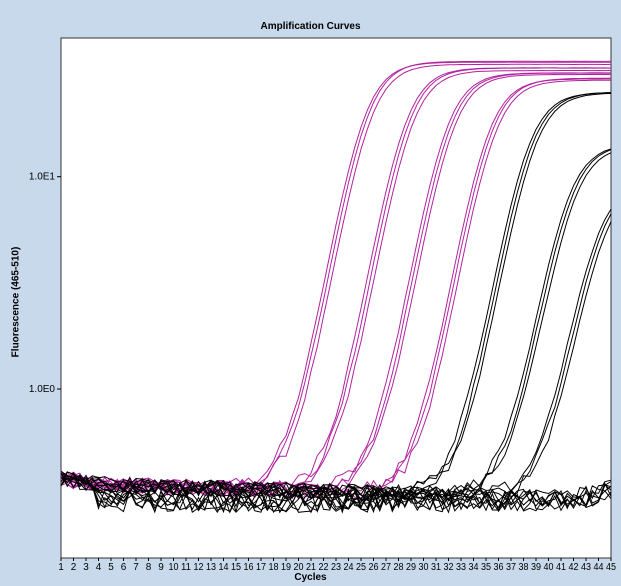 The width and height of the screenshot is (621, 586). I want to click on x-tick-label: 39, so click(536, 567).